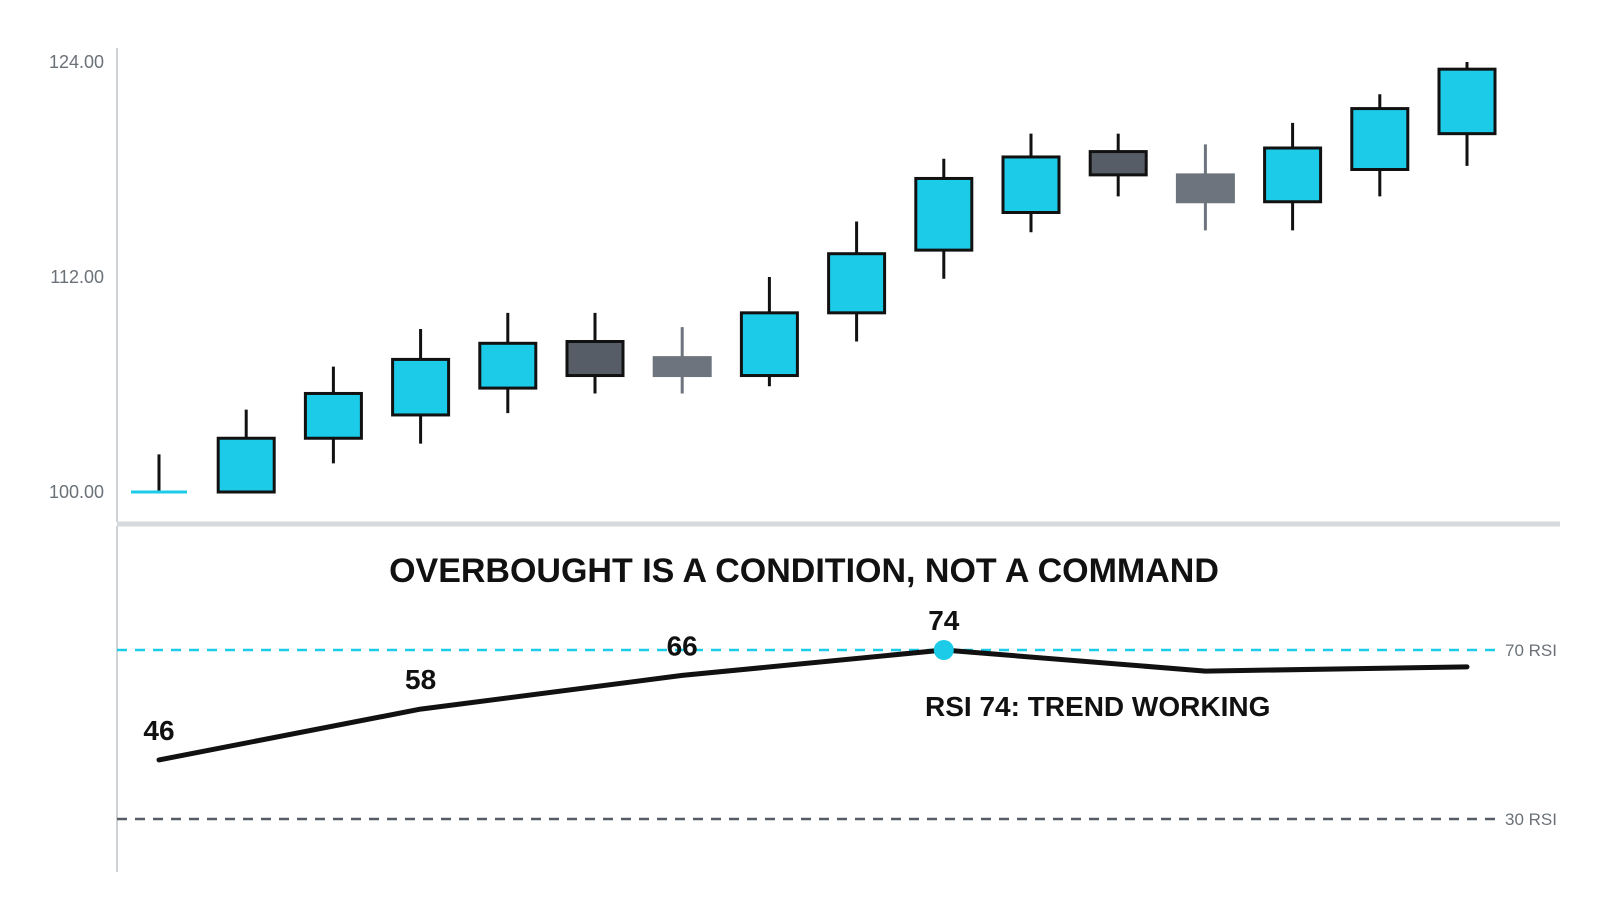 This screenshot has width=1600, height=914. I want to click on rsi-value-label-74: 74, so click(944, 620).